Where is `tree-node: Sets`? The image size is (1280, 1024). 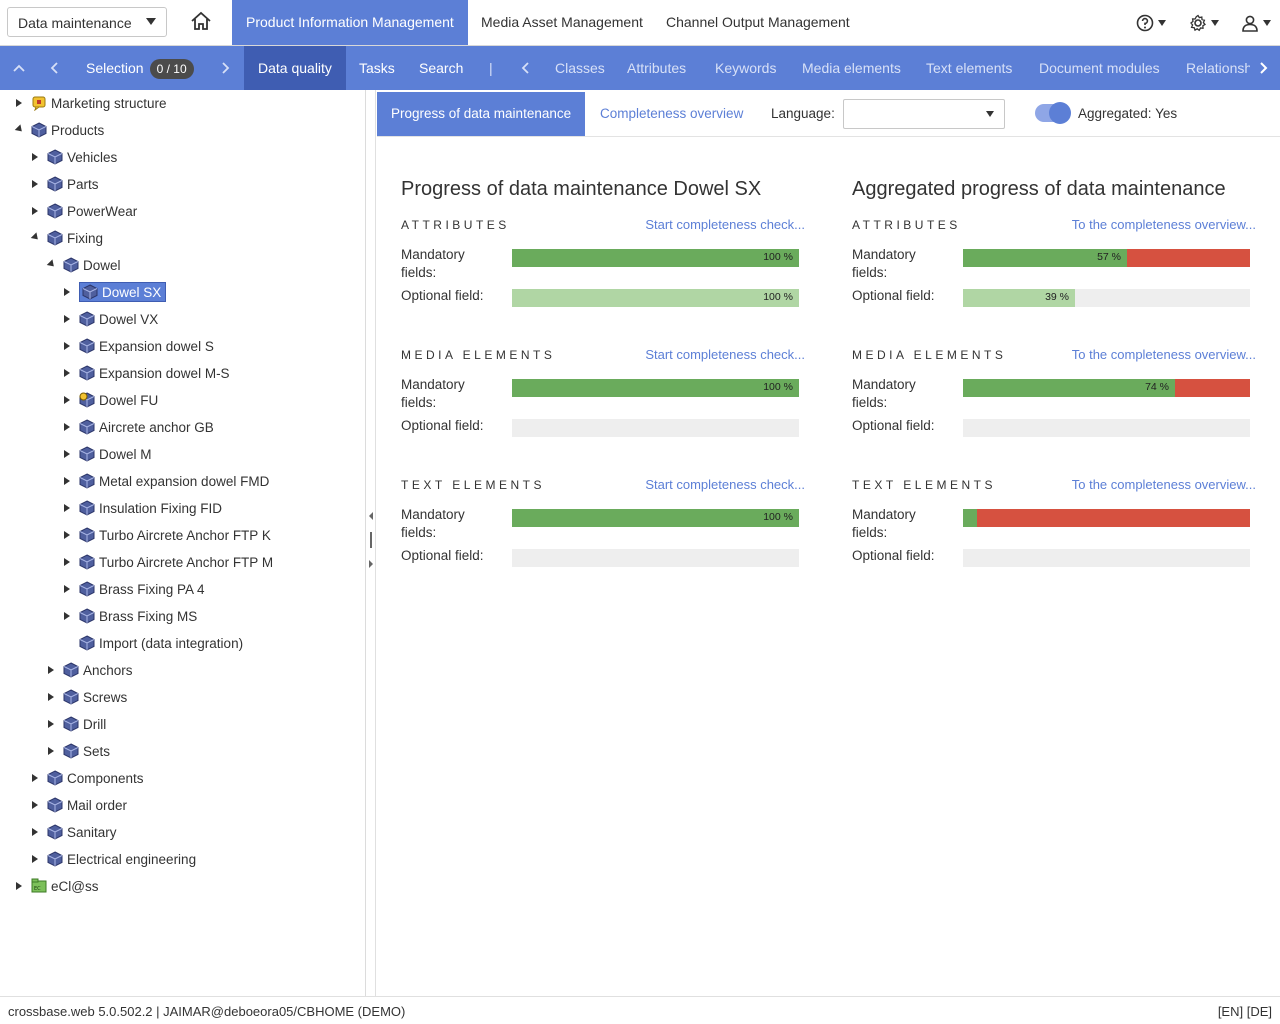
tree-node: Sets is located at coordinates (77, 751).